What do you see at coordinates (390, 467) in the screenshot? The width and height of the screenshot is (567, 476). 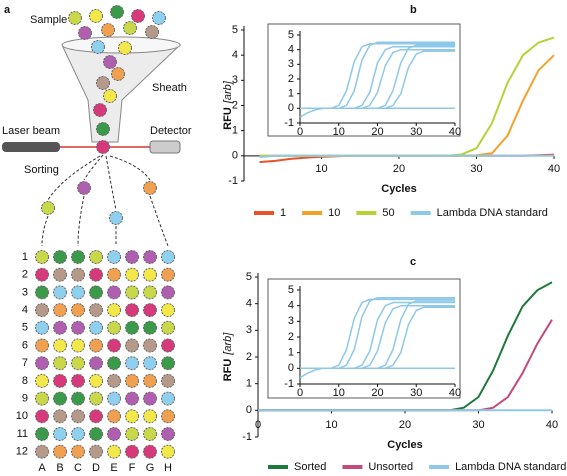 I see `legend-label: Unsorted` at bounding box center [390, 467].